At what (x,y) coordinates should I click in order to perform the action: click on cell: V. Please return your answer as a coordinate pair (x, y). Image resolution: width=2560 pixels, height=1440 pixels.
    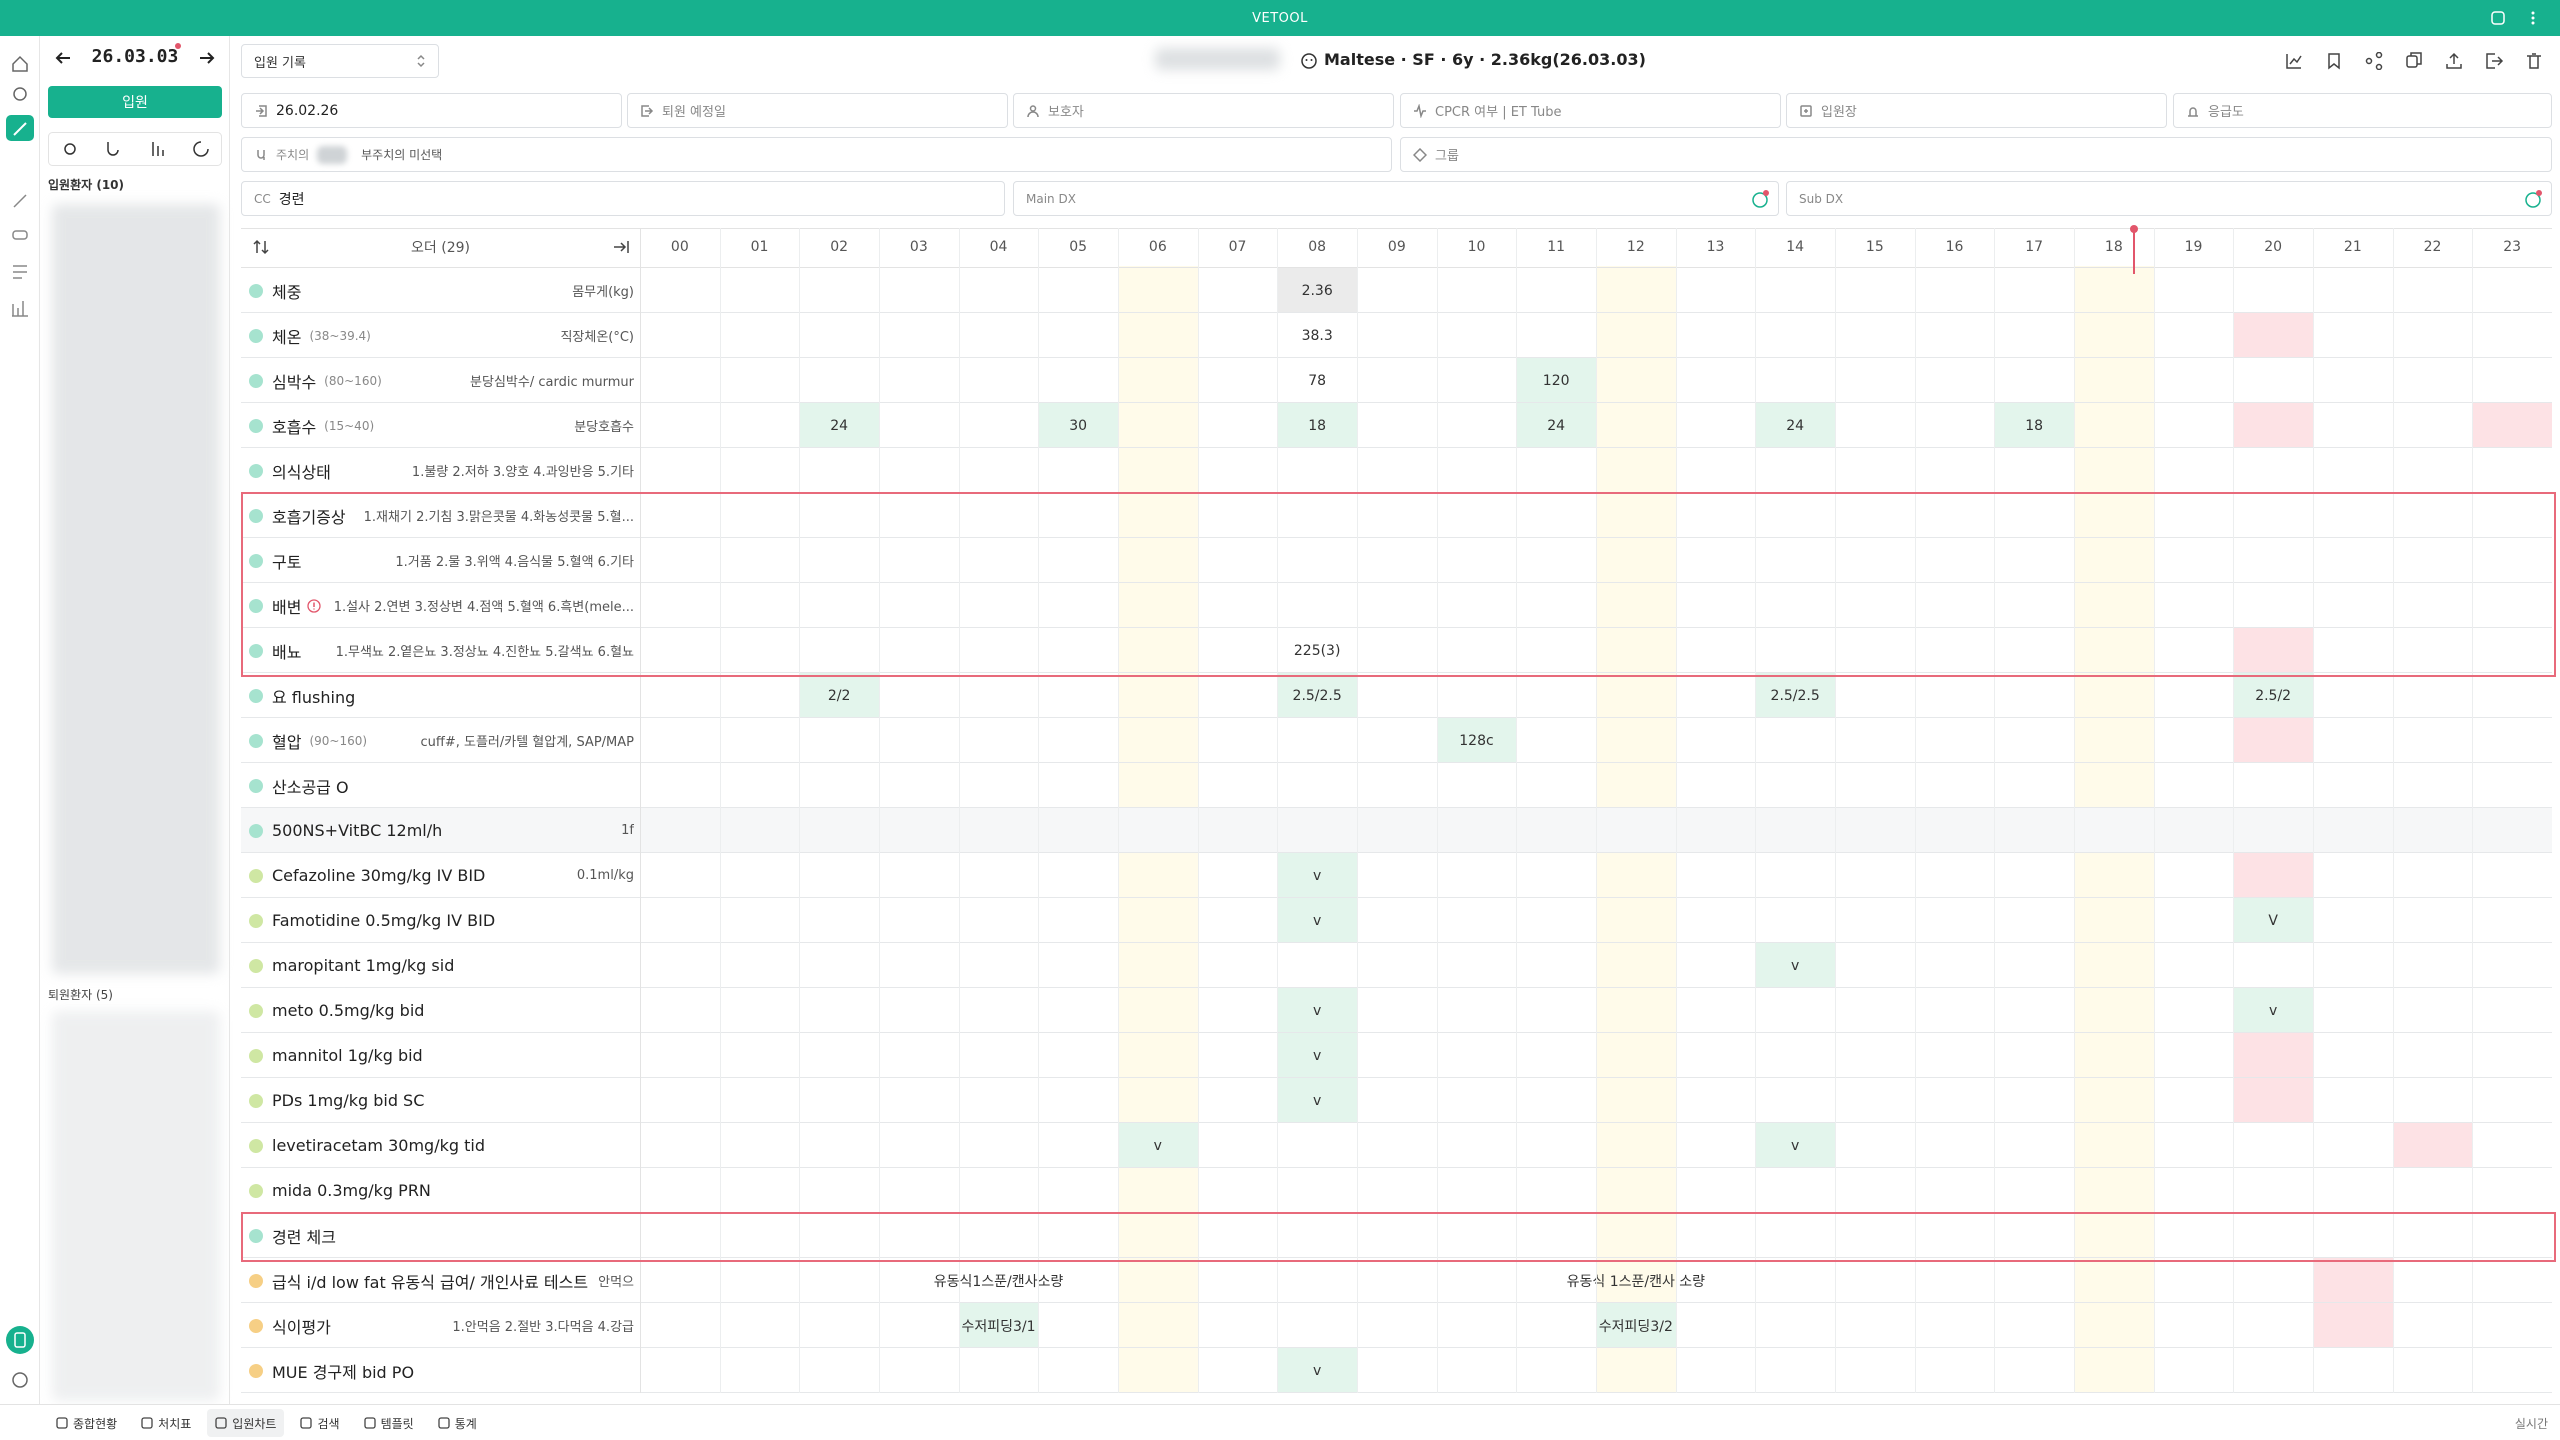
    Looking at the image, I should click on (2273, 920).